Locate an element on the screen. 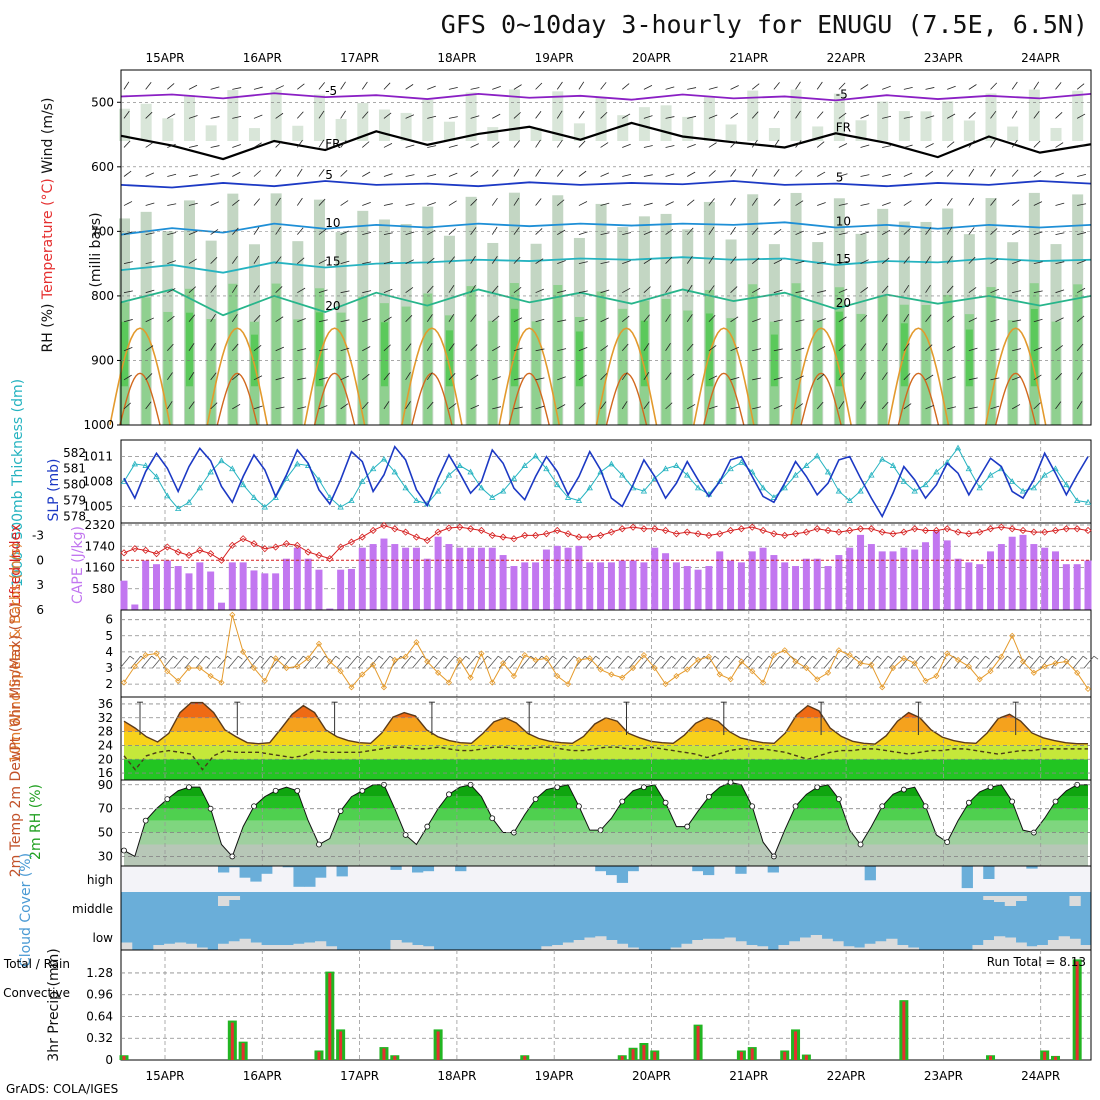 This screenshot has height=1100, width=1100. rh-band is located at coordinates (606, 838).